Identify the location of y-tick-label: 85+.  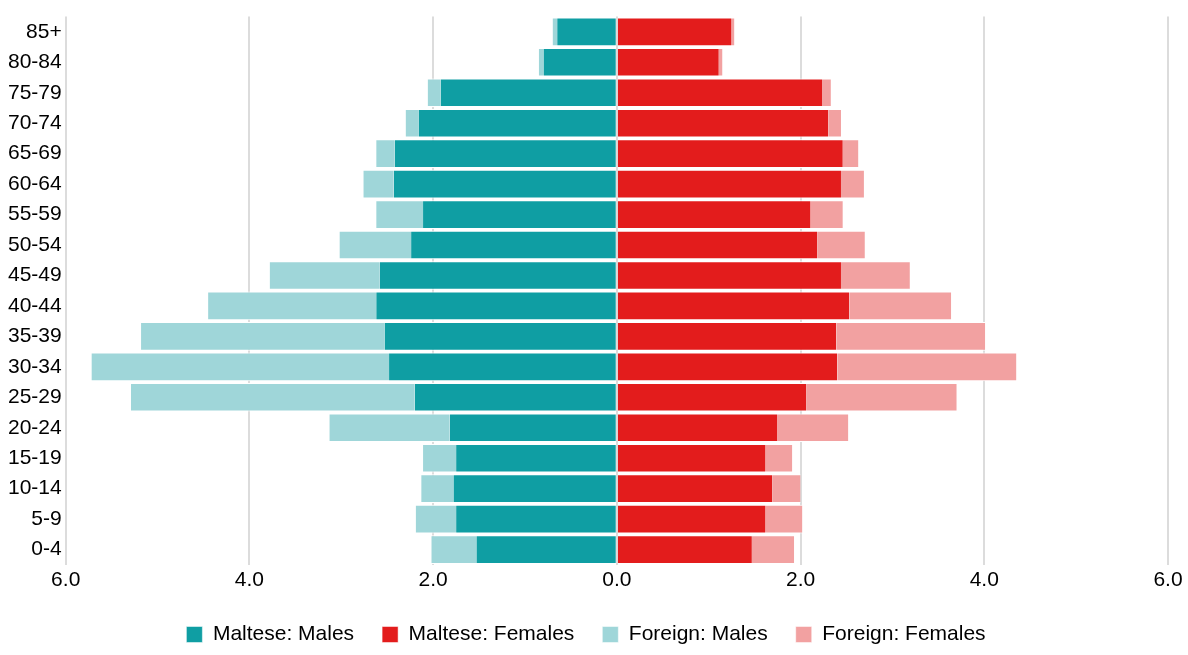
(44, 30).